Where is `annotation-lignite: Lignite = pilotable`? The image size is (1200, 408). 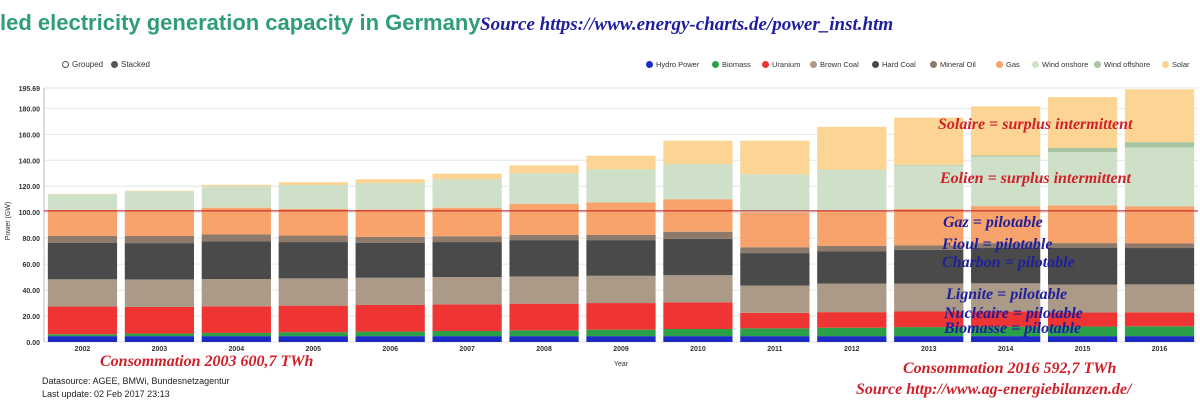 annotation-lignite: Lignite = pilotable is located at coordinates (1007, 294).